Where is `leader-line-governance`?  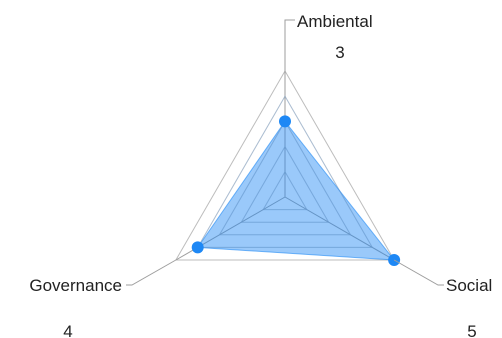
leader-line-governance is located at coordinates (151, 272).